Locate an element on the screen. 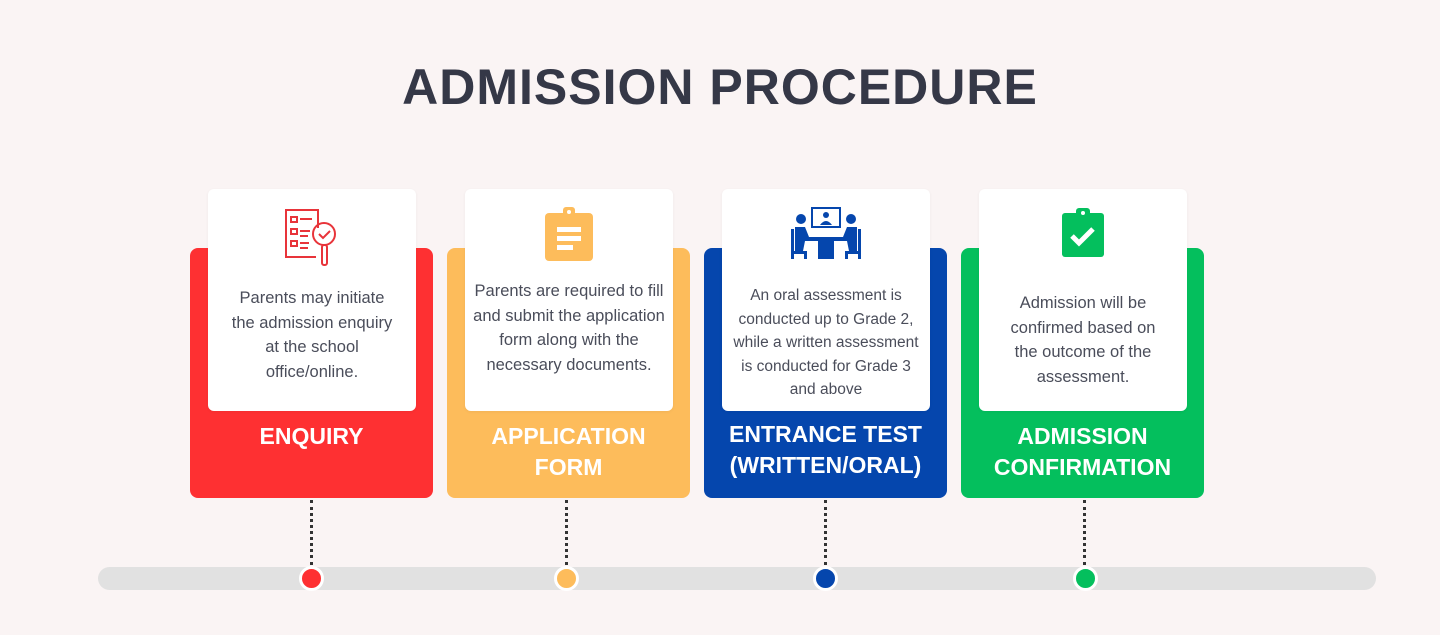  page-title: ADMISSION PROCEDURE is located at coordinates (720, 87).